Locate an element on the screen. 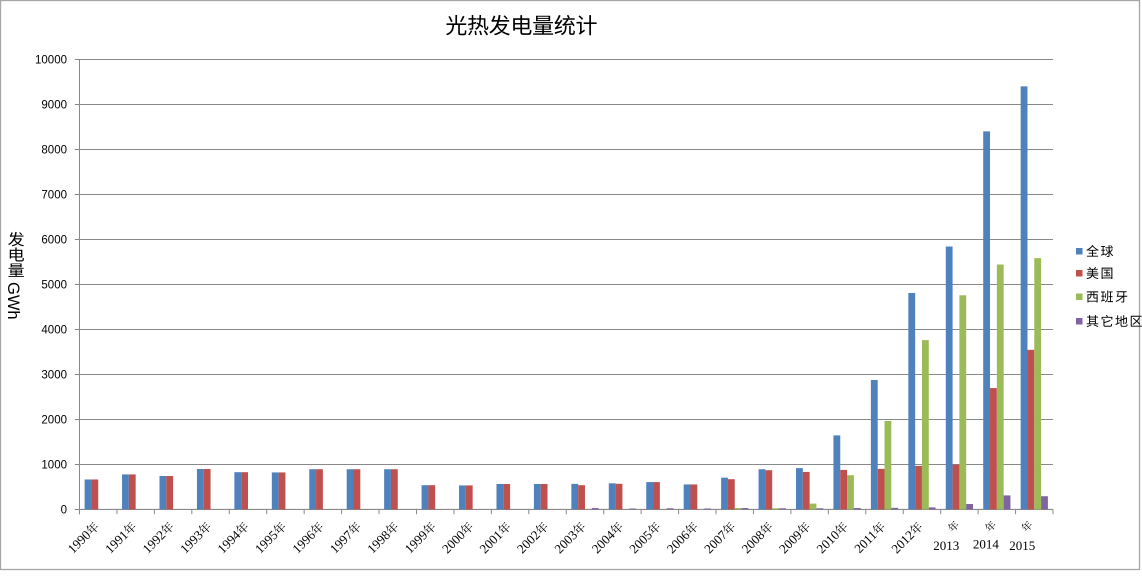  svg-text: 2013 is located at coordinates (946, 545).